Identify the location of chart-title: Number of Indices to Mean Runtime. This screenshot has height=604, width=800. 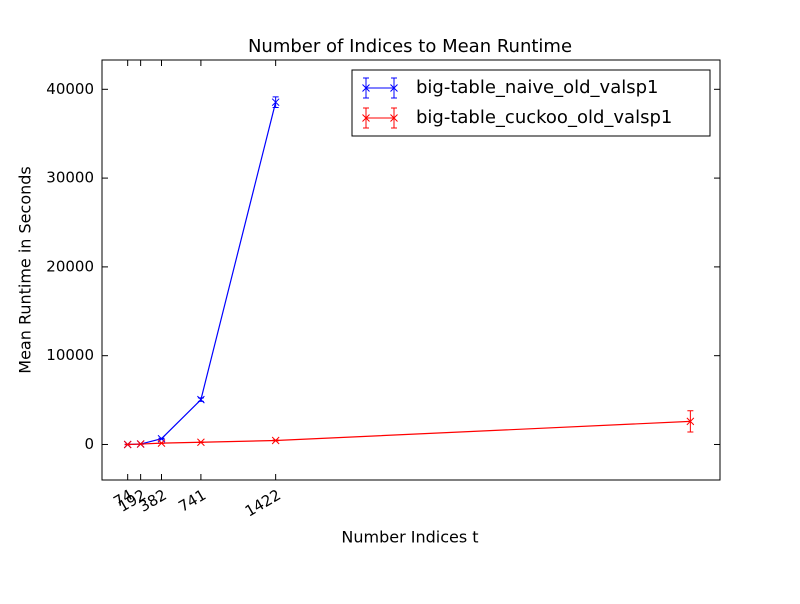
(410, 46).